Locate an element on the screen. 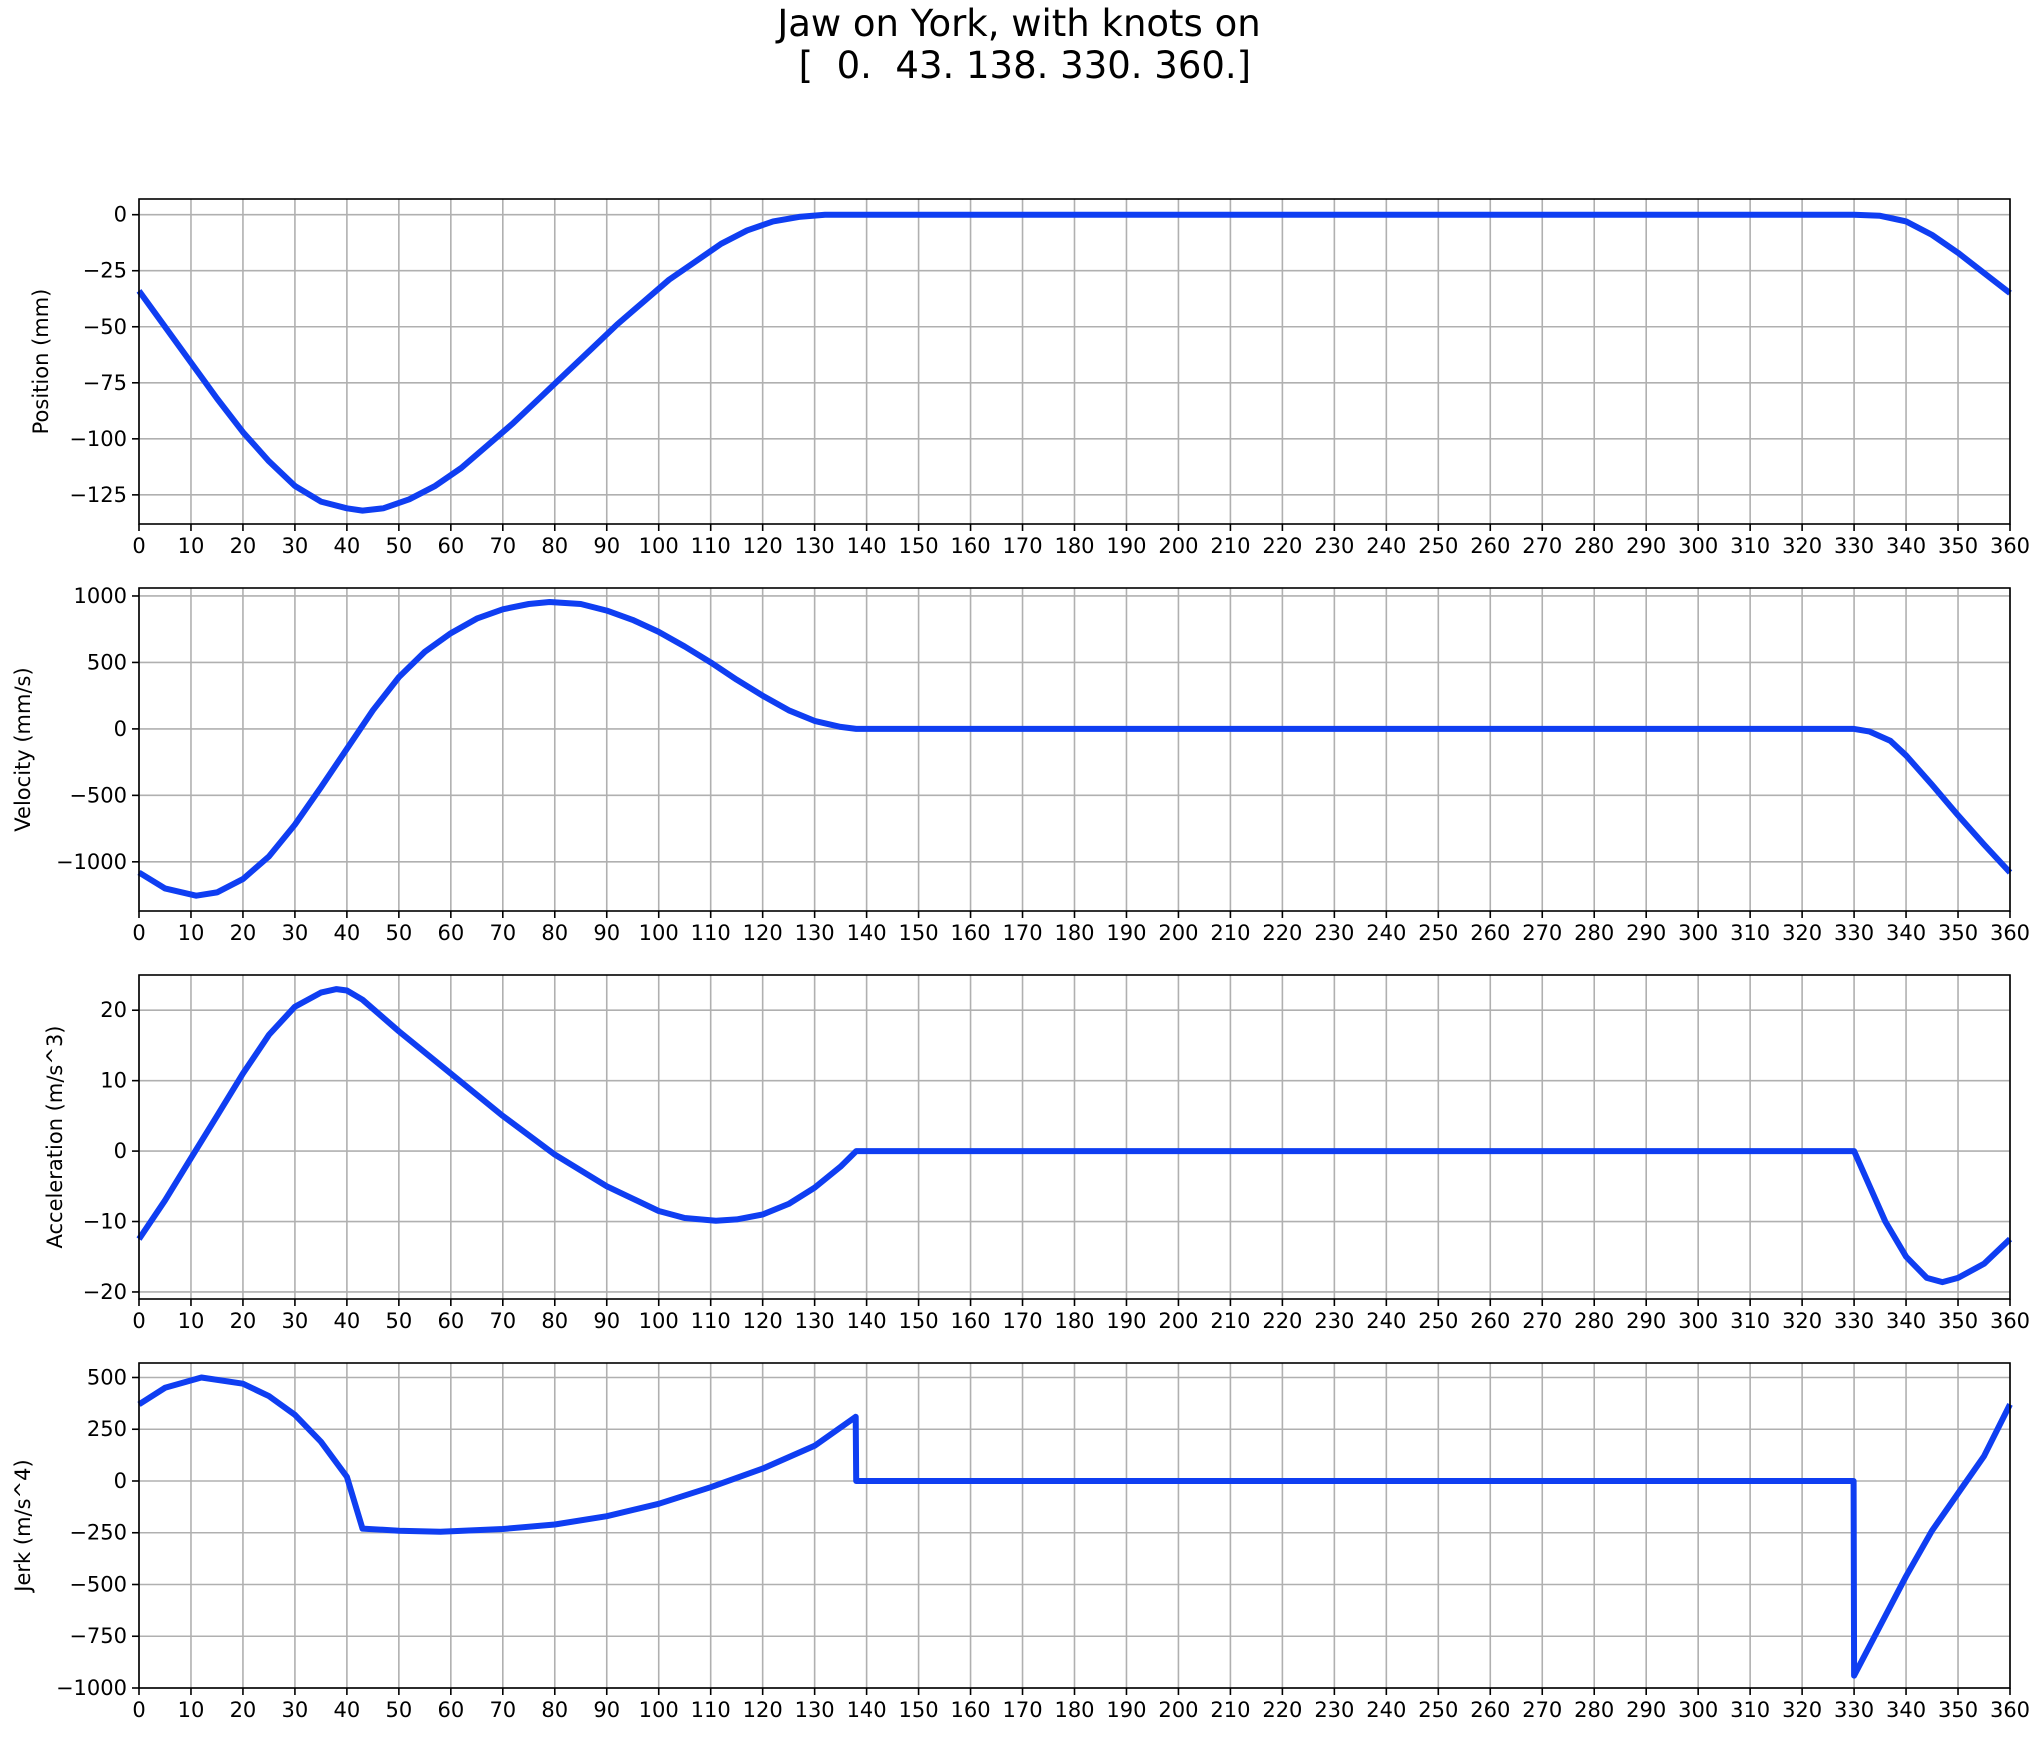 The width and height of the screenshot is (2038, 1752). y-tick-label: −50 is located at coordinates (105, 327).